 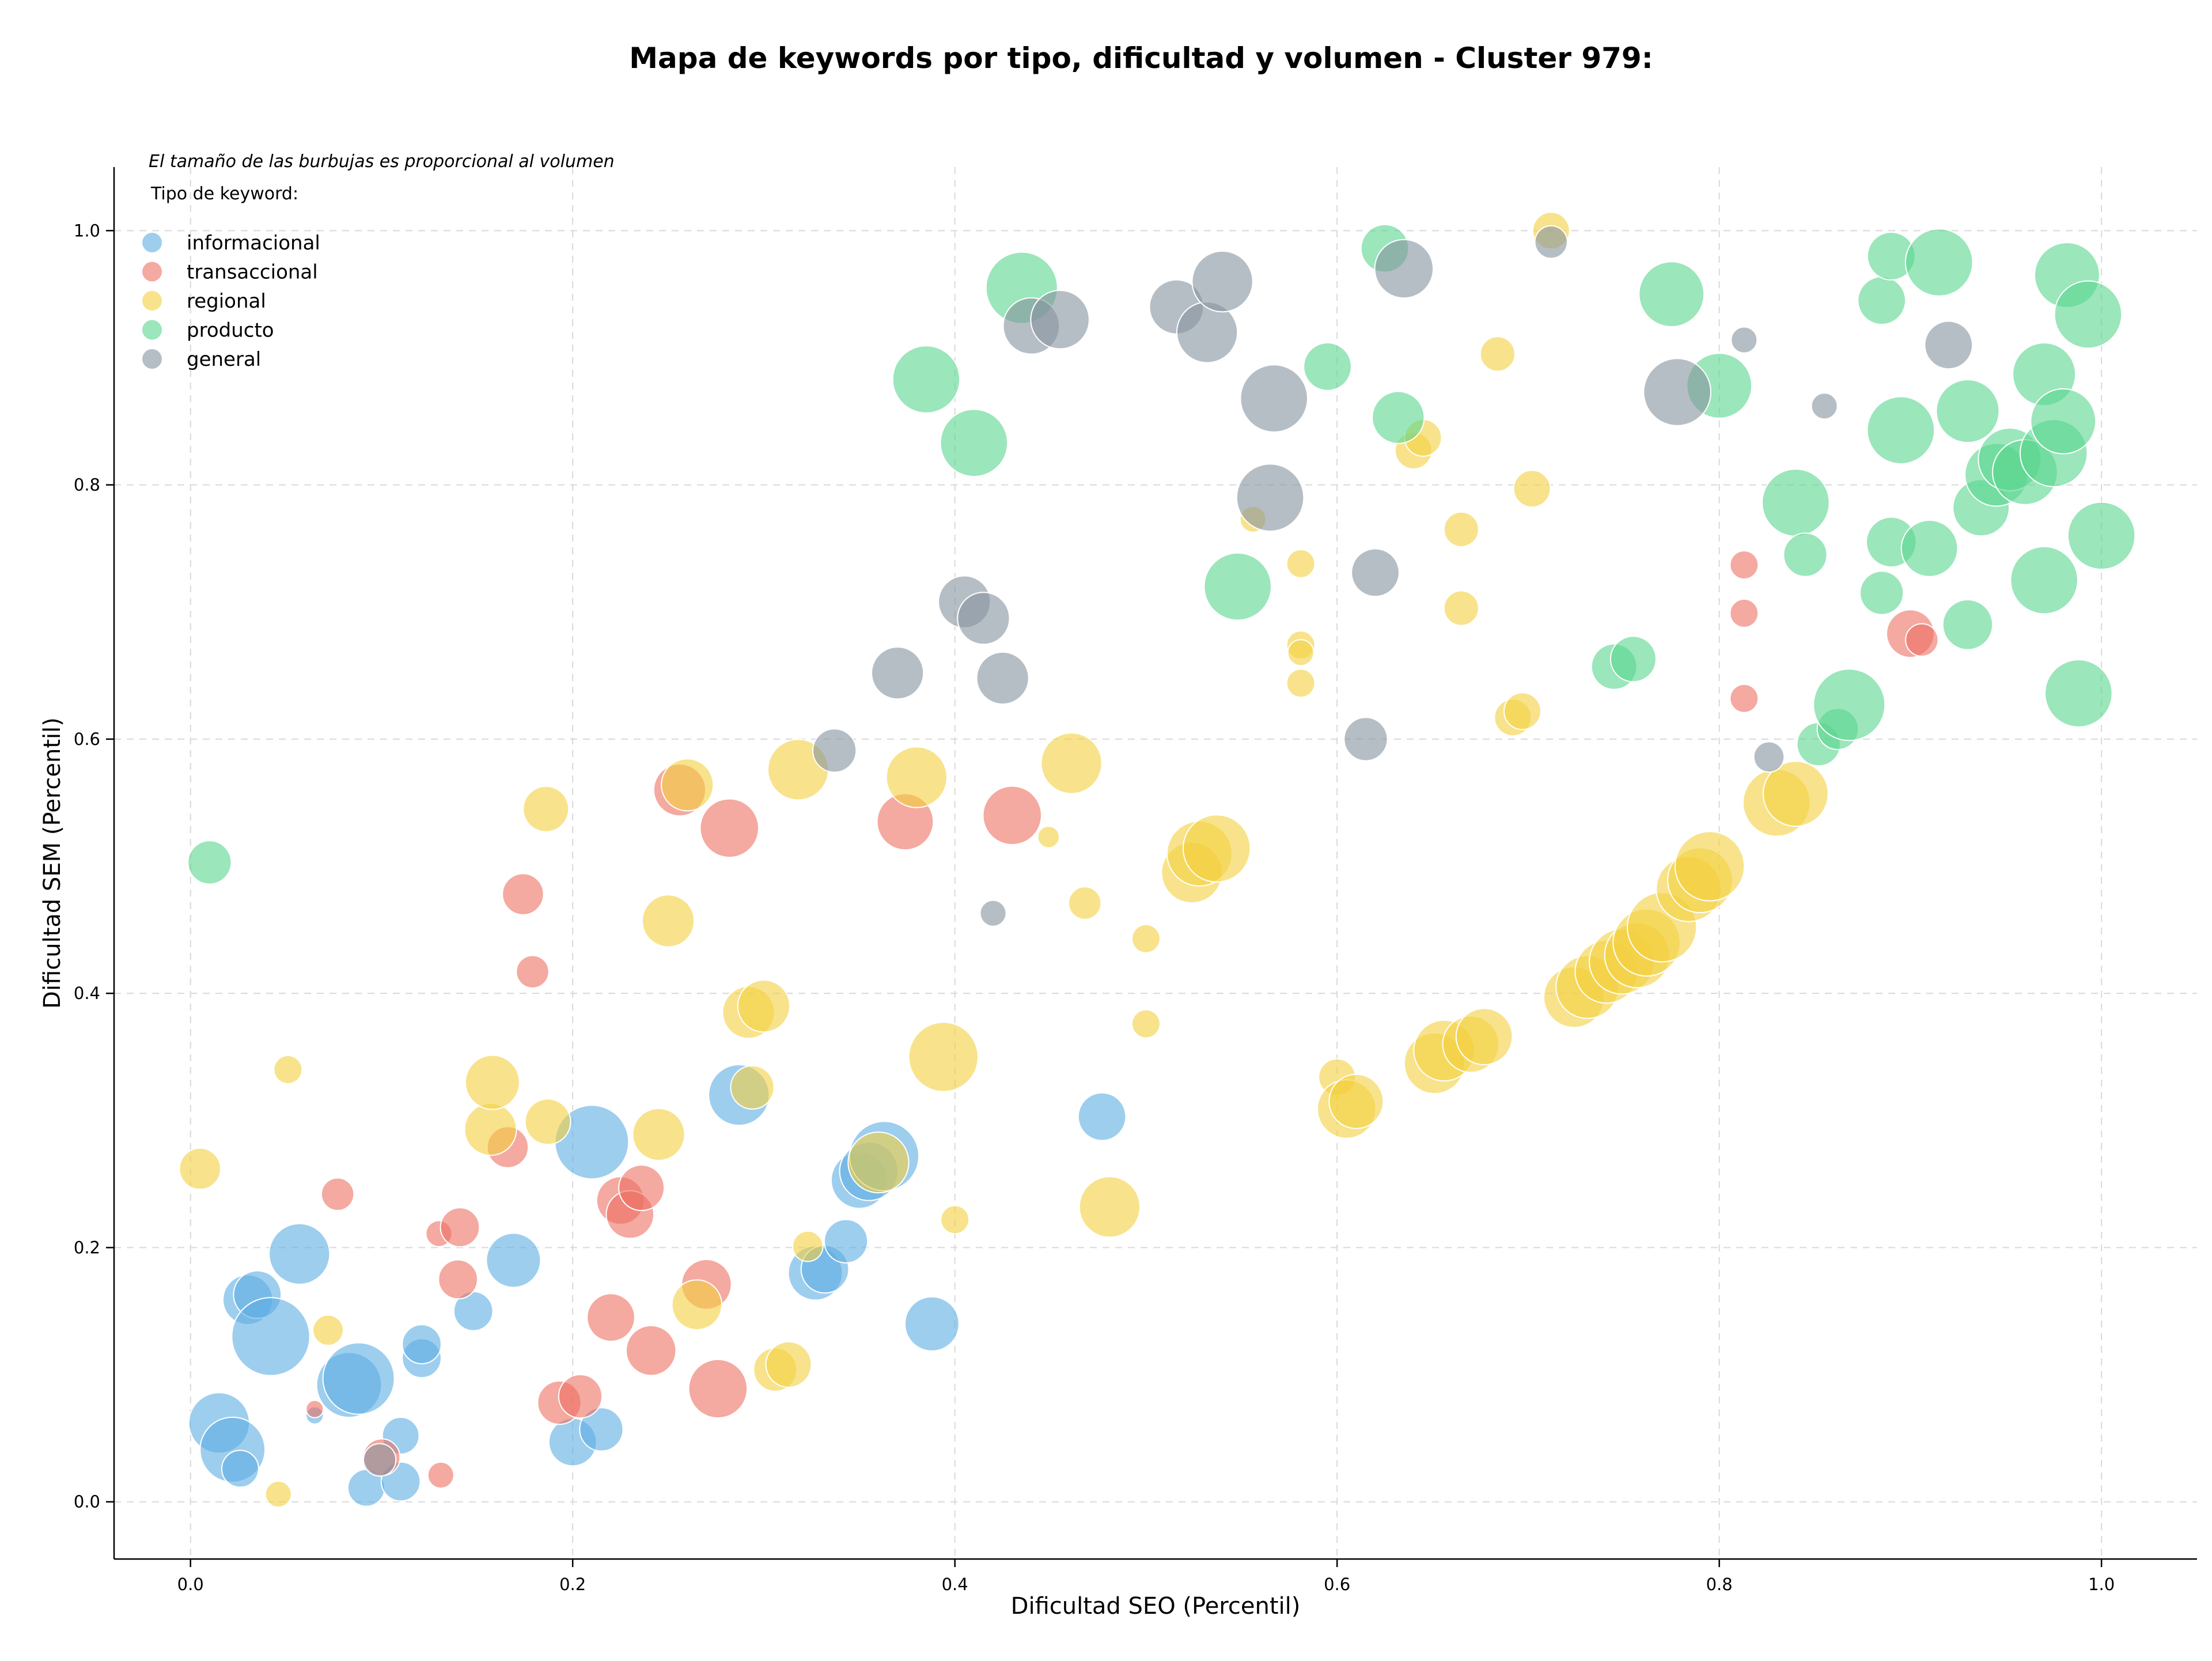 I want to click on y-tick-label: 0.4, so click(x=87, y=993).